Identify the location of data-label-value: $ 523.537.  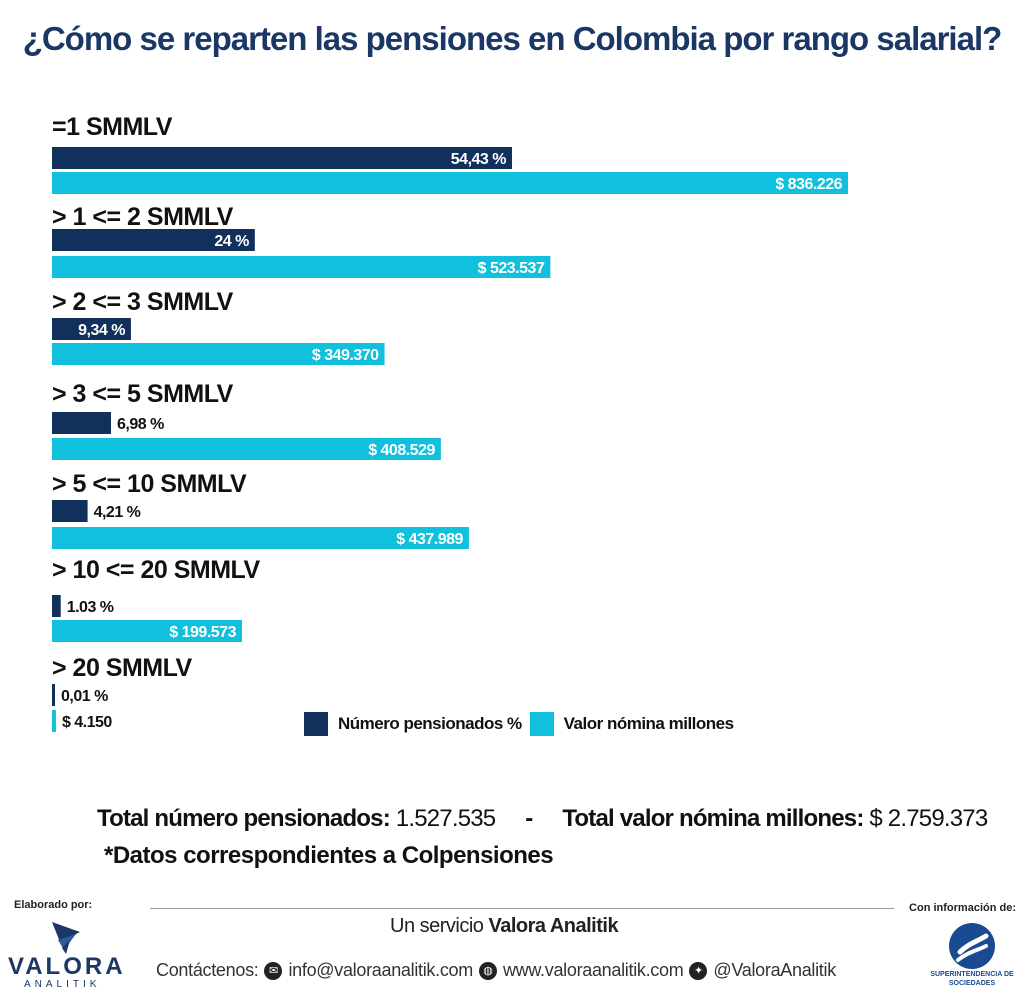
(511, 268).